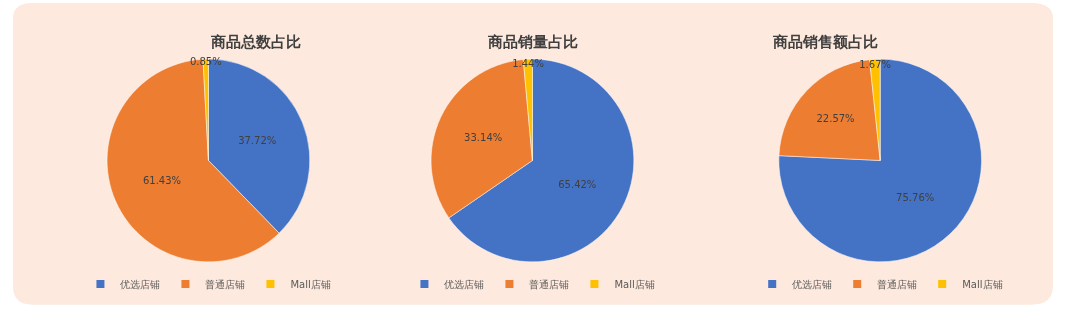 This screenshot has width=1080, height=311. Describe the element at coordinates (577, 184) in the screenshot. I see `data-label: 65.42%` at that location.